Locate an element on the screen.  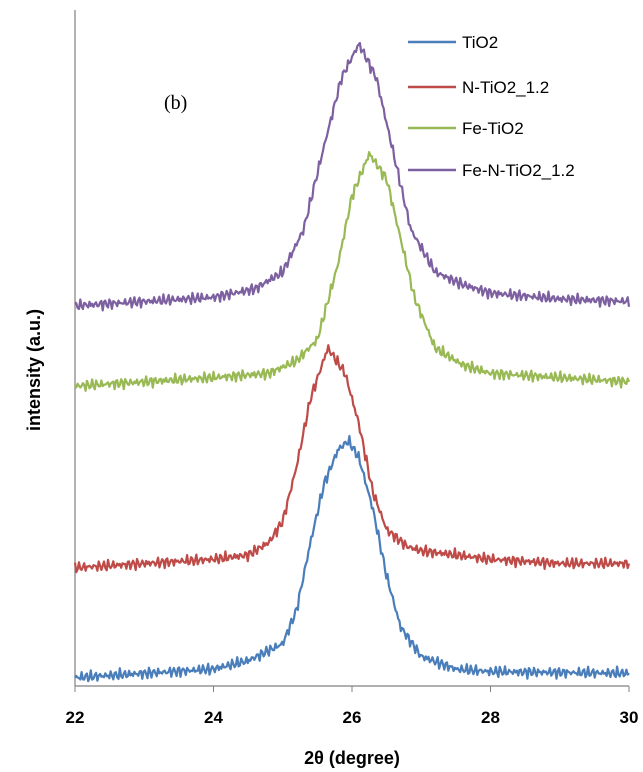
x-ticks: 22 24 26 28 30 is located at coordinates (352, 706).